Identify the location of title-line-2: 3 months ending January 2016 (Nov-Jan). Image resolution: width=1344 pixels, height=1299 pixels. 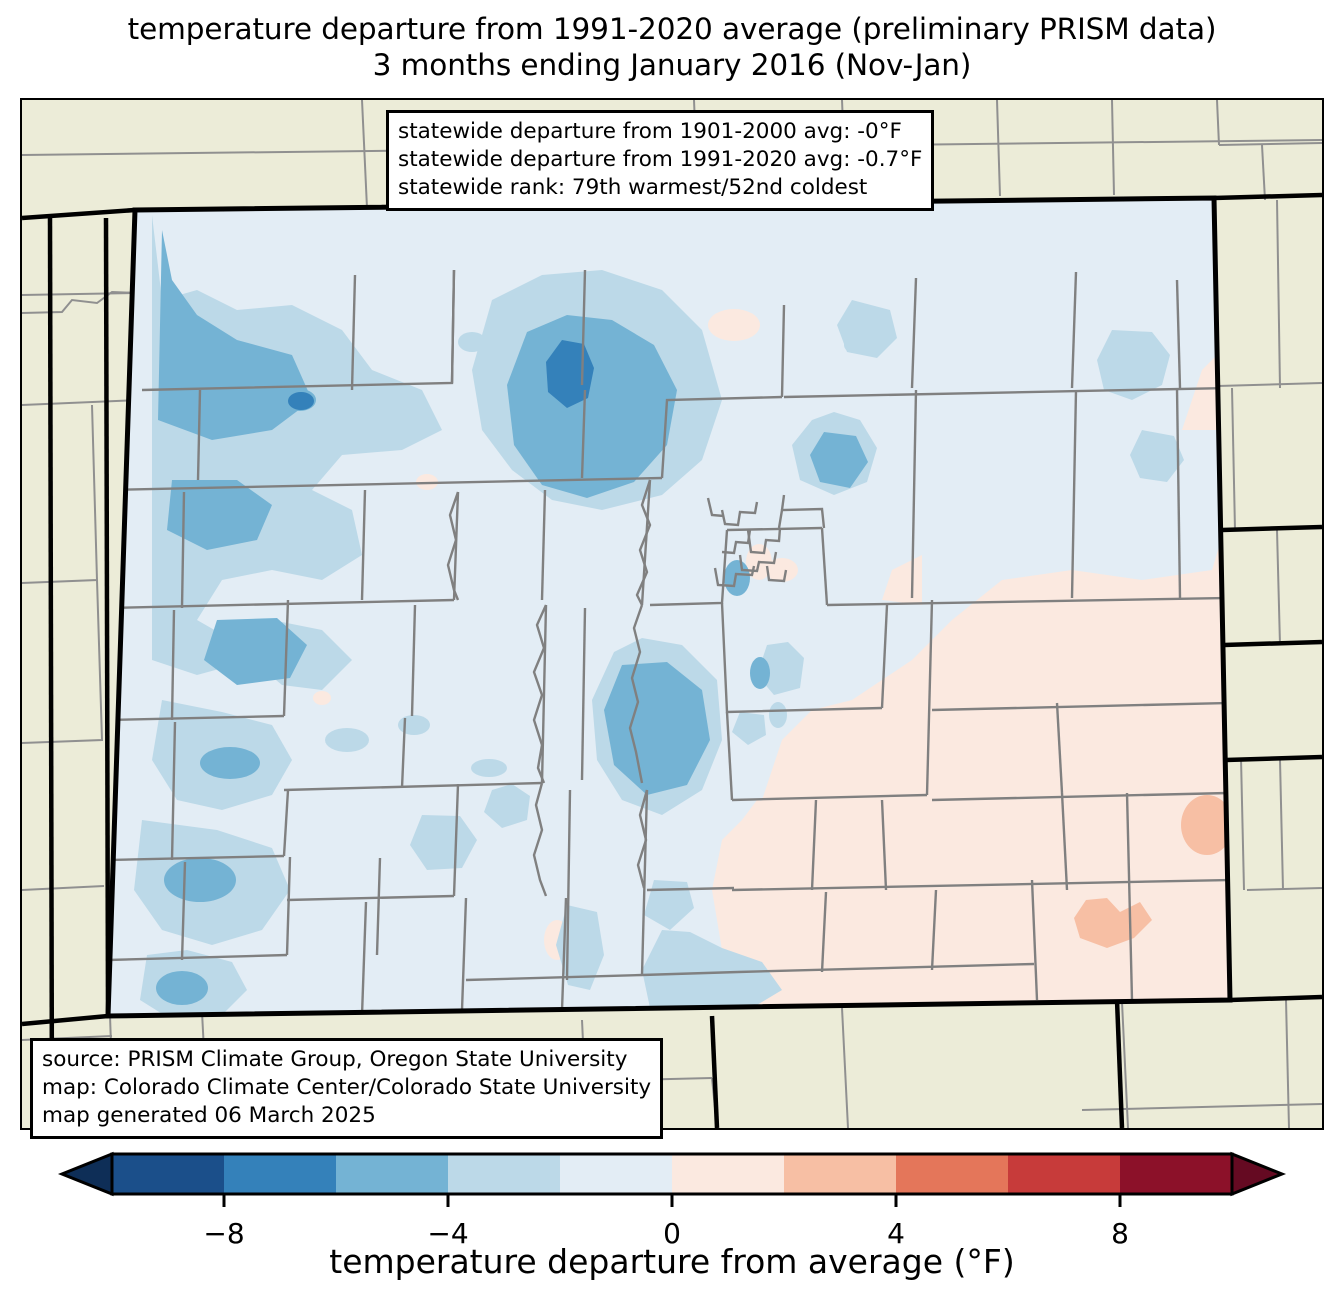
(672, 64).